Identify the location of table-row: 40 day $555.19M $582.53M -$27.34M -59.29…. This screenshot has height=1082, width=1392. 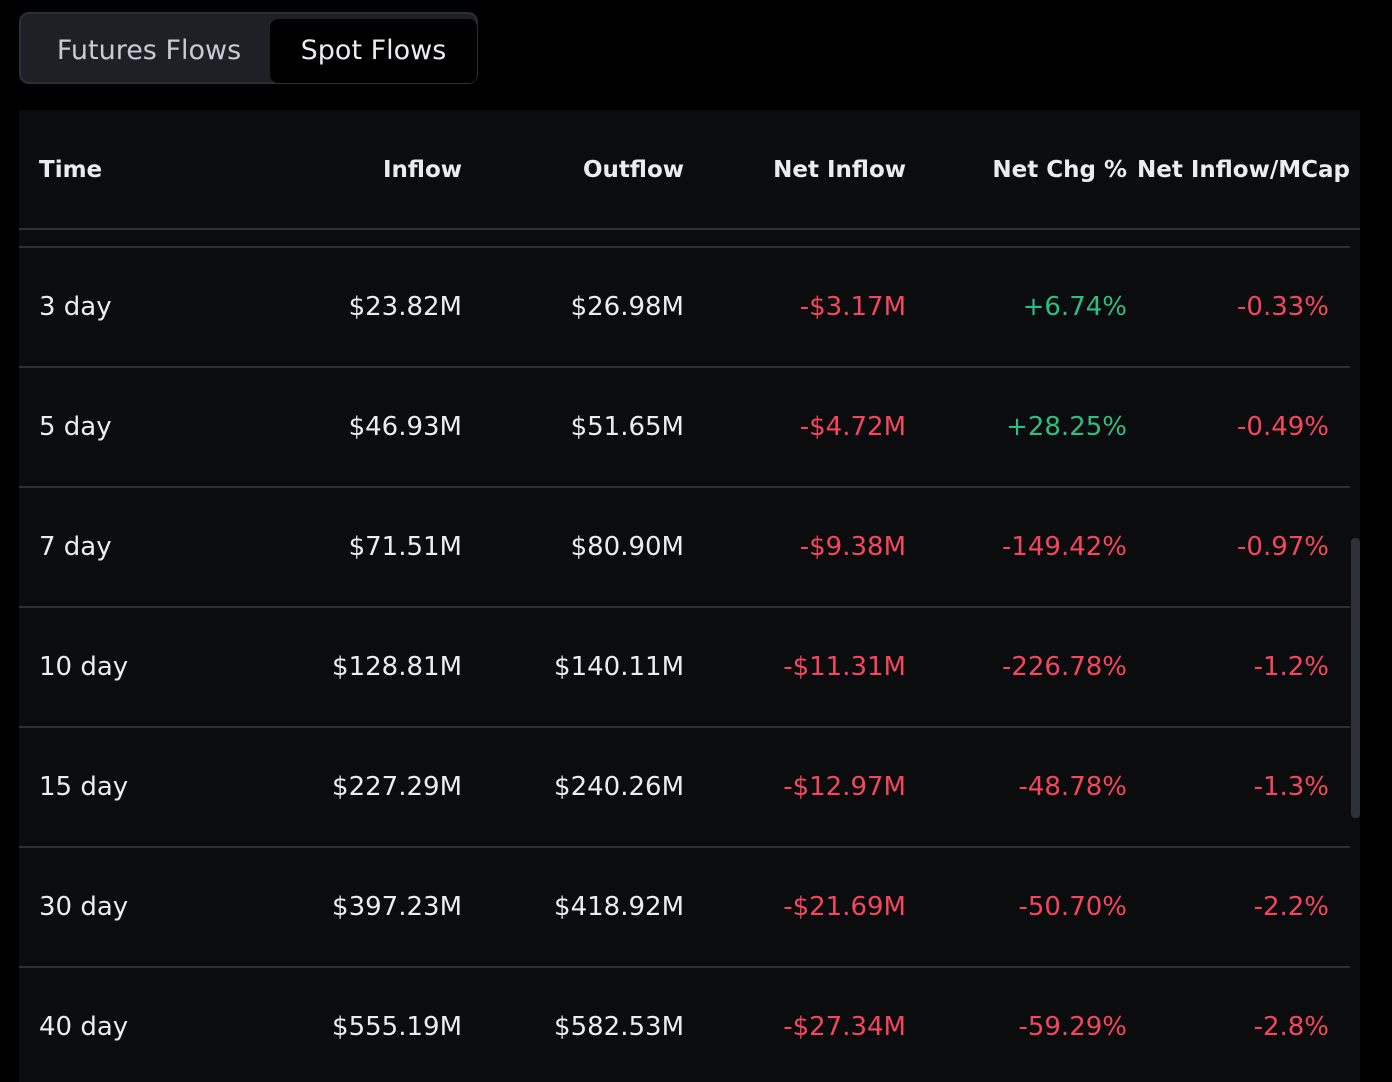
(684, 1024).